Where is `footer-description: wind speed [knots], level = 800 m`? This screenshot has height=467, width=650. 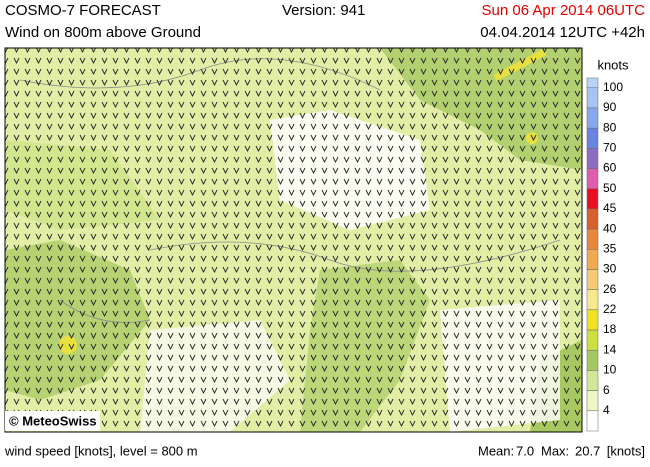
footer-description: wind speed [knots], level = 800 m is located at coordinates (101, 450).